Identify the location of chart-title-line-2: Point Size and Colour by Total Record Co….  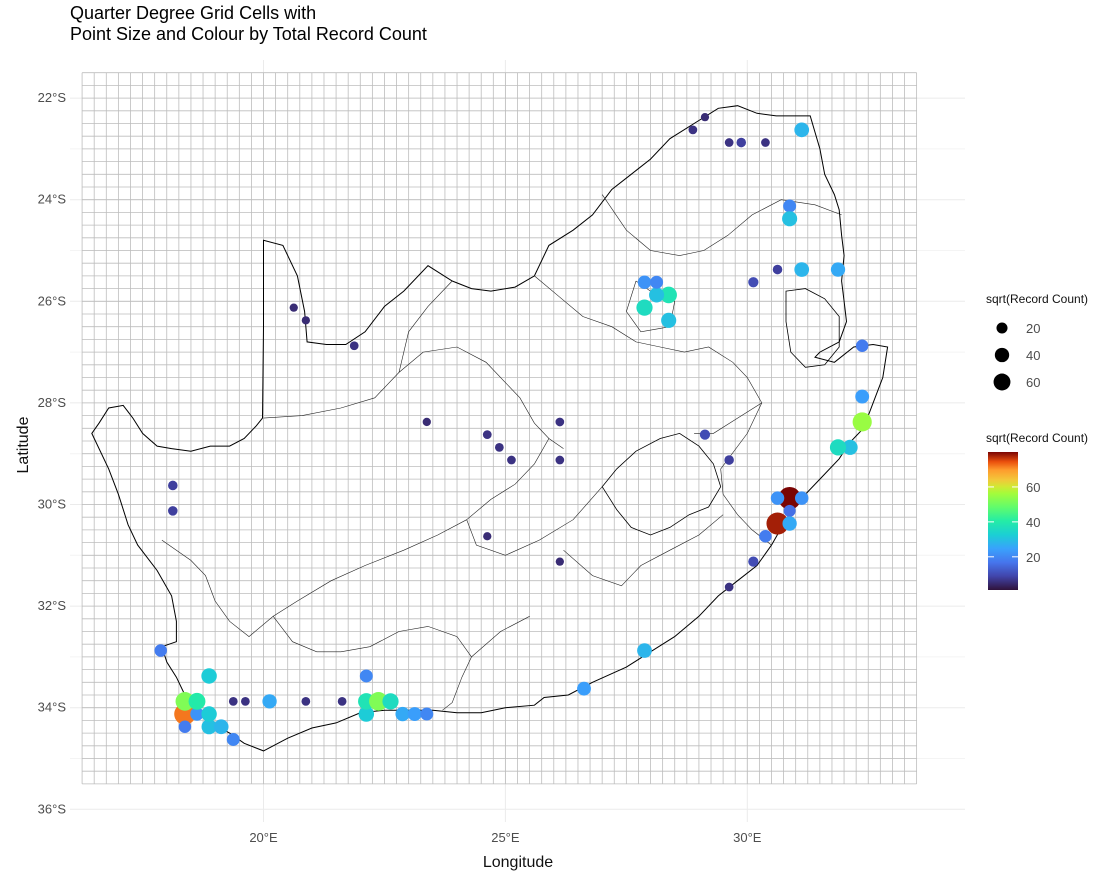
(248, 34).